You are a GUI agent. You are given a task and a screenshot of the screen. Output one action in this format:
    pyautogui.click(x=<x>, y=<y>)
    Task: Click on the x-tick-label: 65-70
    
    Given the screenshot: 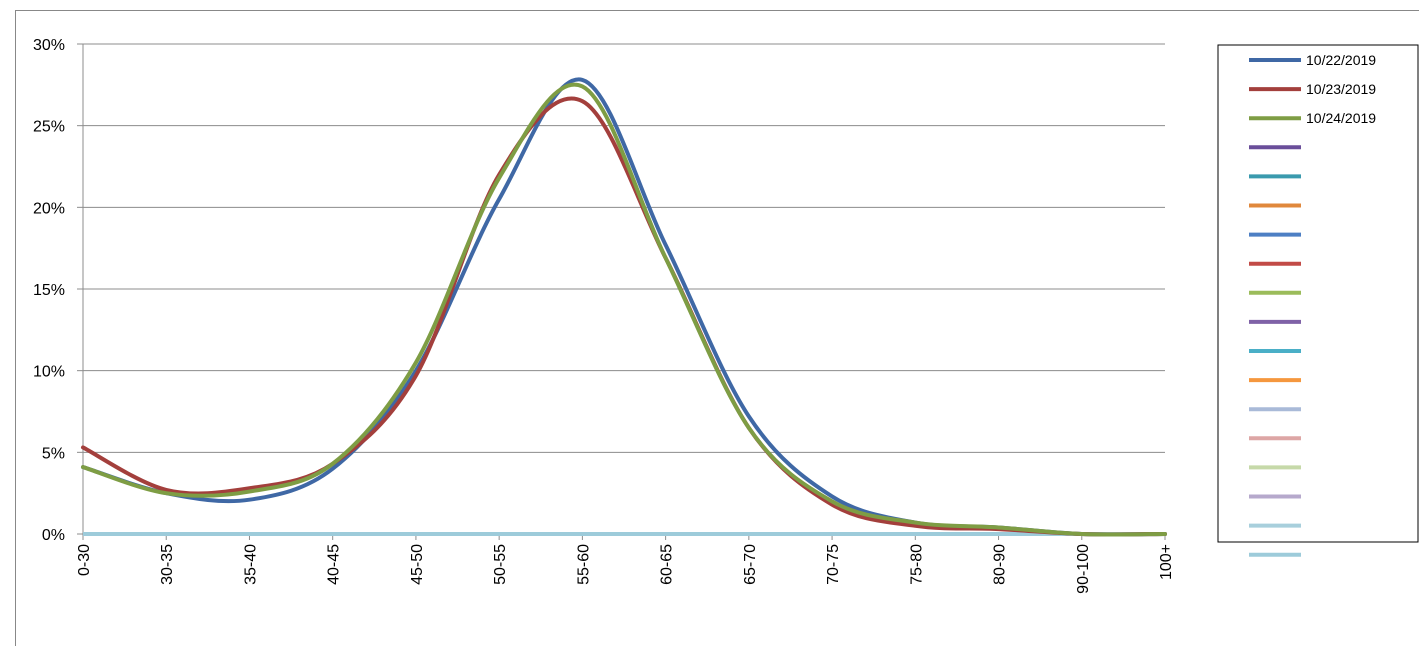 What is the action you would take?
    pyautogui.click(x=750, y=564)
    